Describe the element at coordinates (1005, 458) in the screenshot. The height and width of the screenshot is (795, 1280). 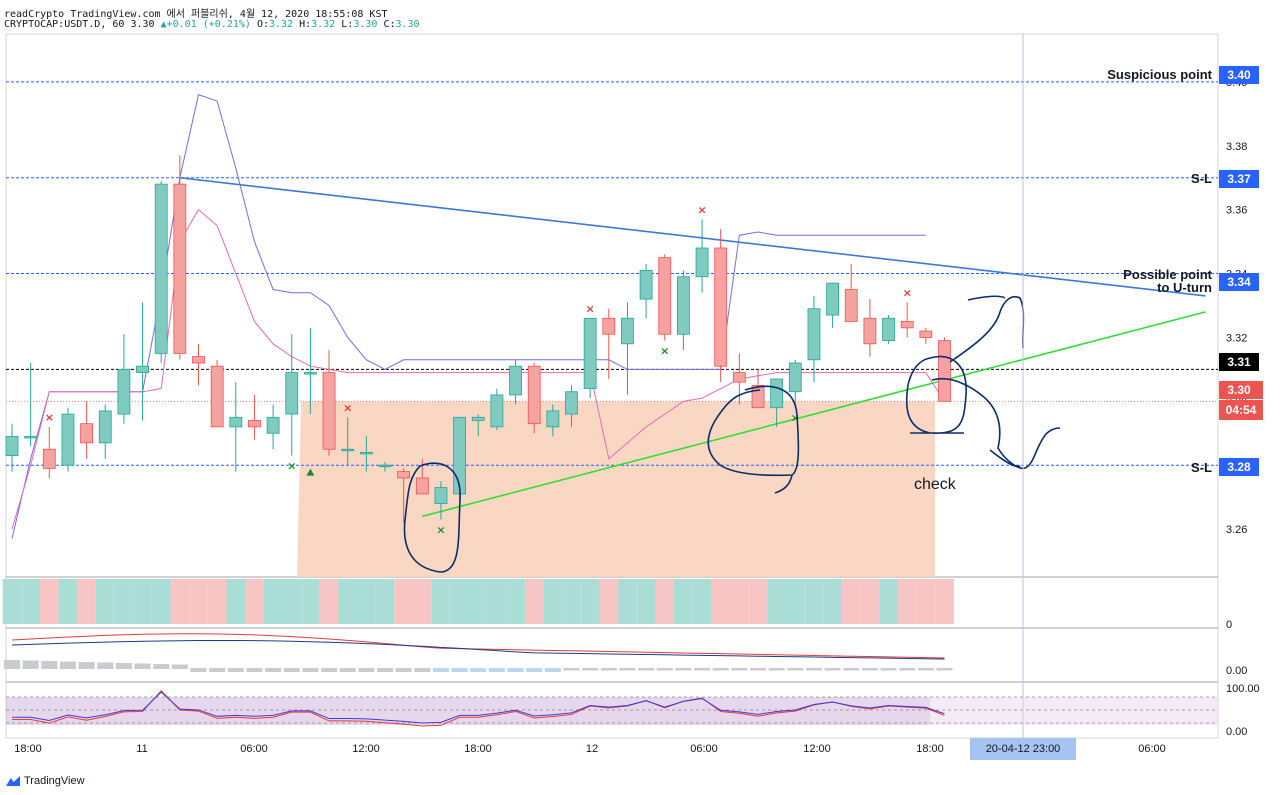
I see `ink-lower-hook` at that location.